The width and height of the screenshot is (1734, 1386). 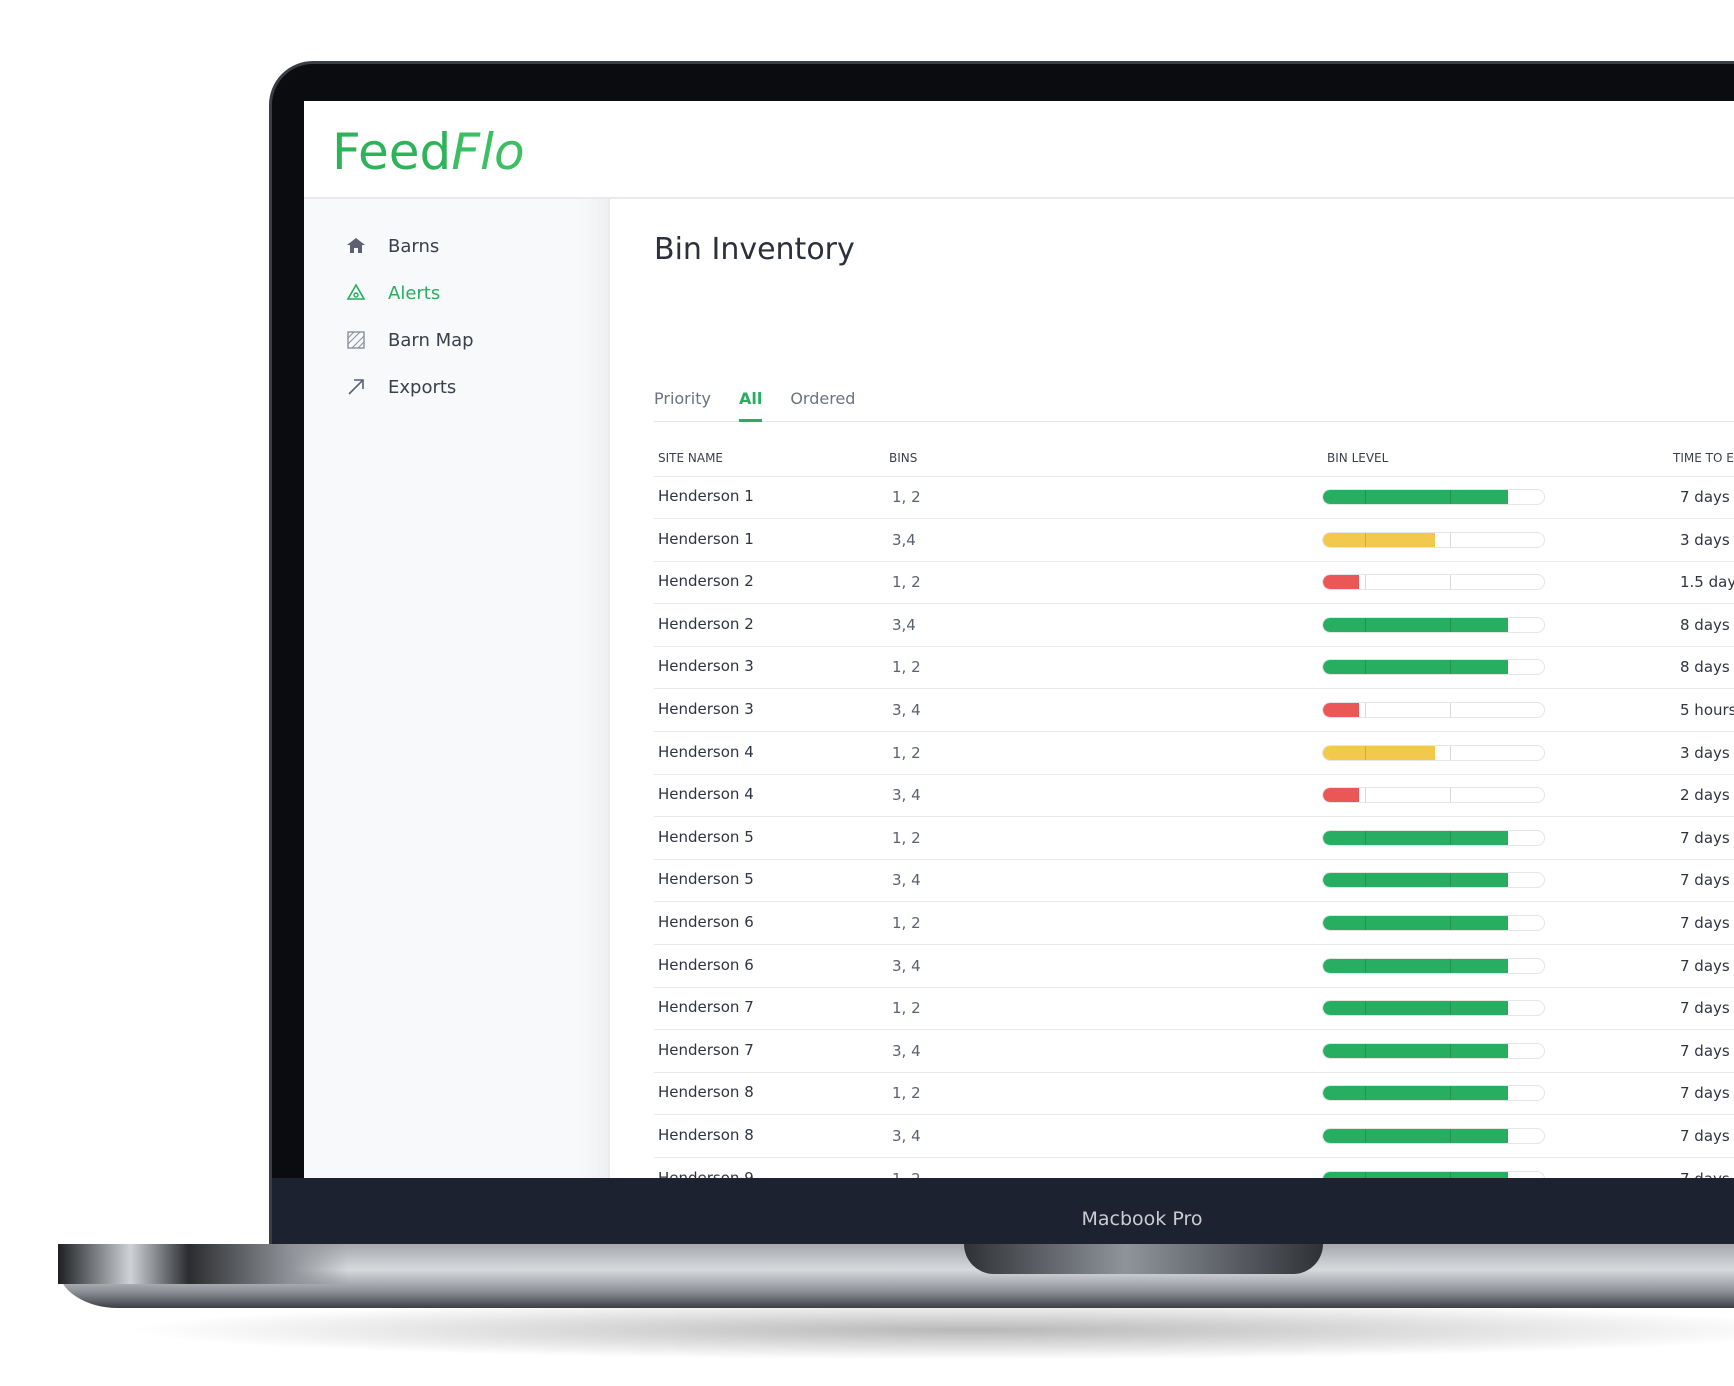 I want to click on site-name: Henderson 7, so click(x=706, y=1049).